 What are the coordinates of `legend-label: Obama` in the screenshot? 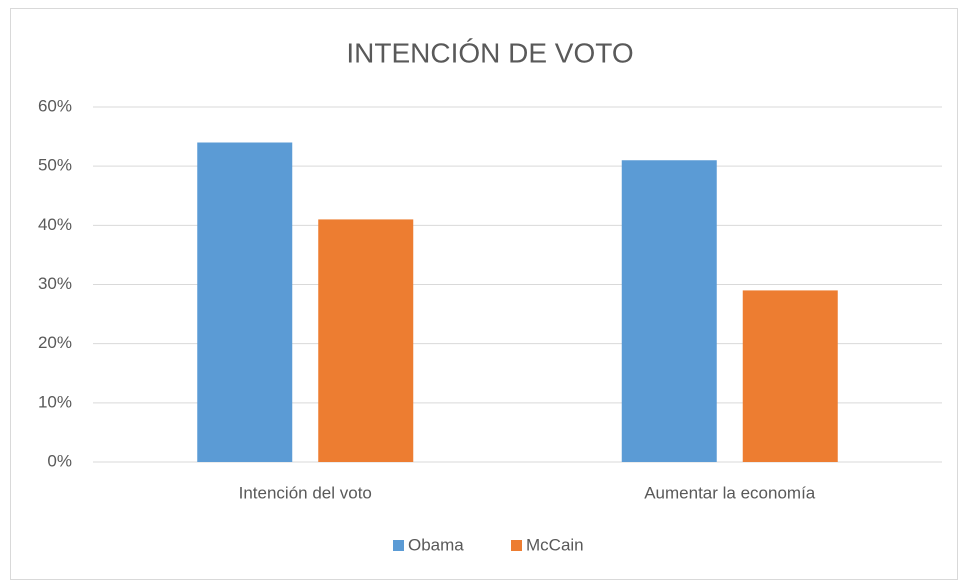 It's located at (436, 544).